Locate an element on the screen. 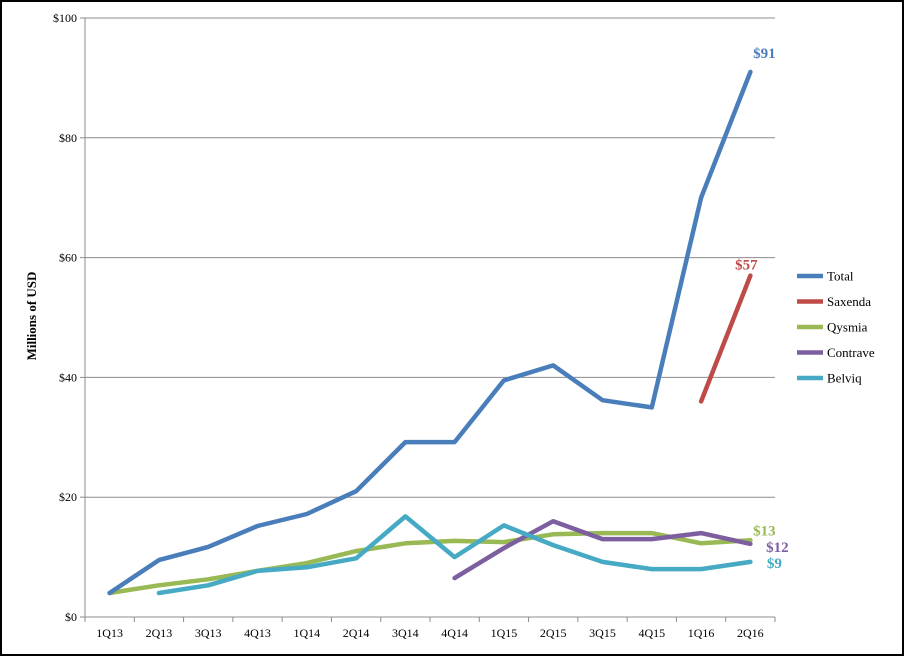 The image size is (904, 656). x-tick-label: 2Q13 is located at coordinates (159, 633).